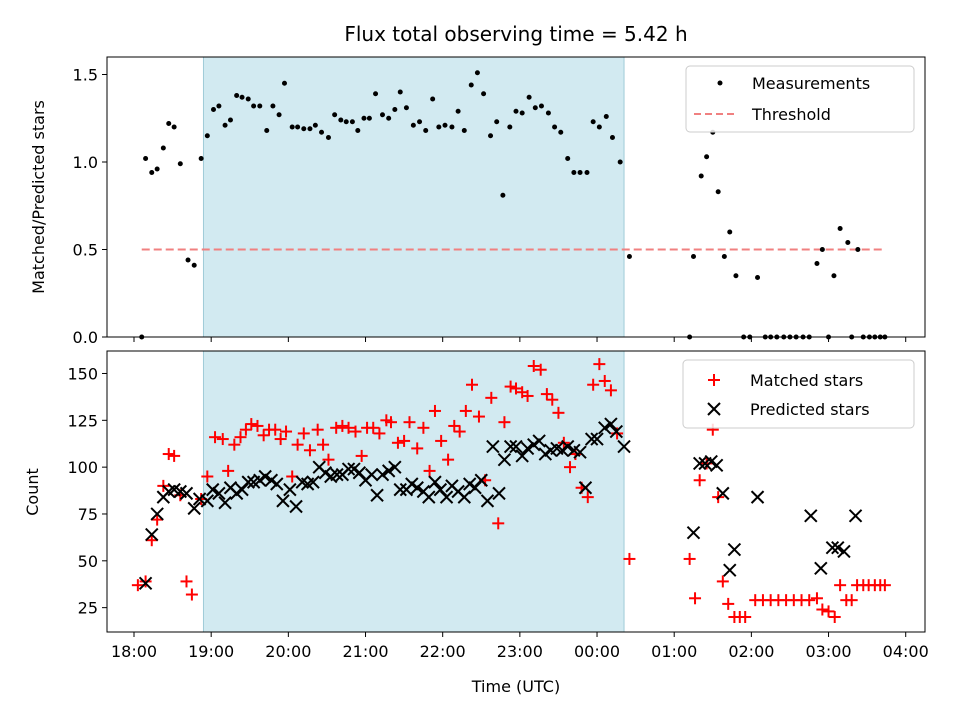  I want to click on legend-threshold-label: Threshold, so click(791, 114).